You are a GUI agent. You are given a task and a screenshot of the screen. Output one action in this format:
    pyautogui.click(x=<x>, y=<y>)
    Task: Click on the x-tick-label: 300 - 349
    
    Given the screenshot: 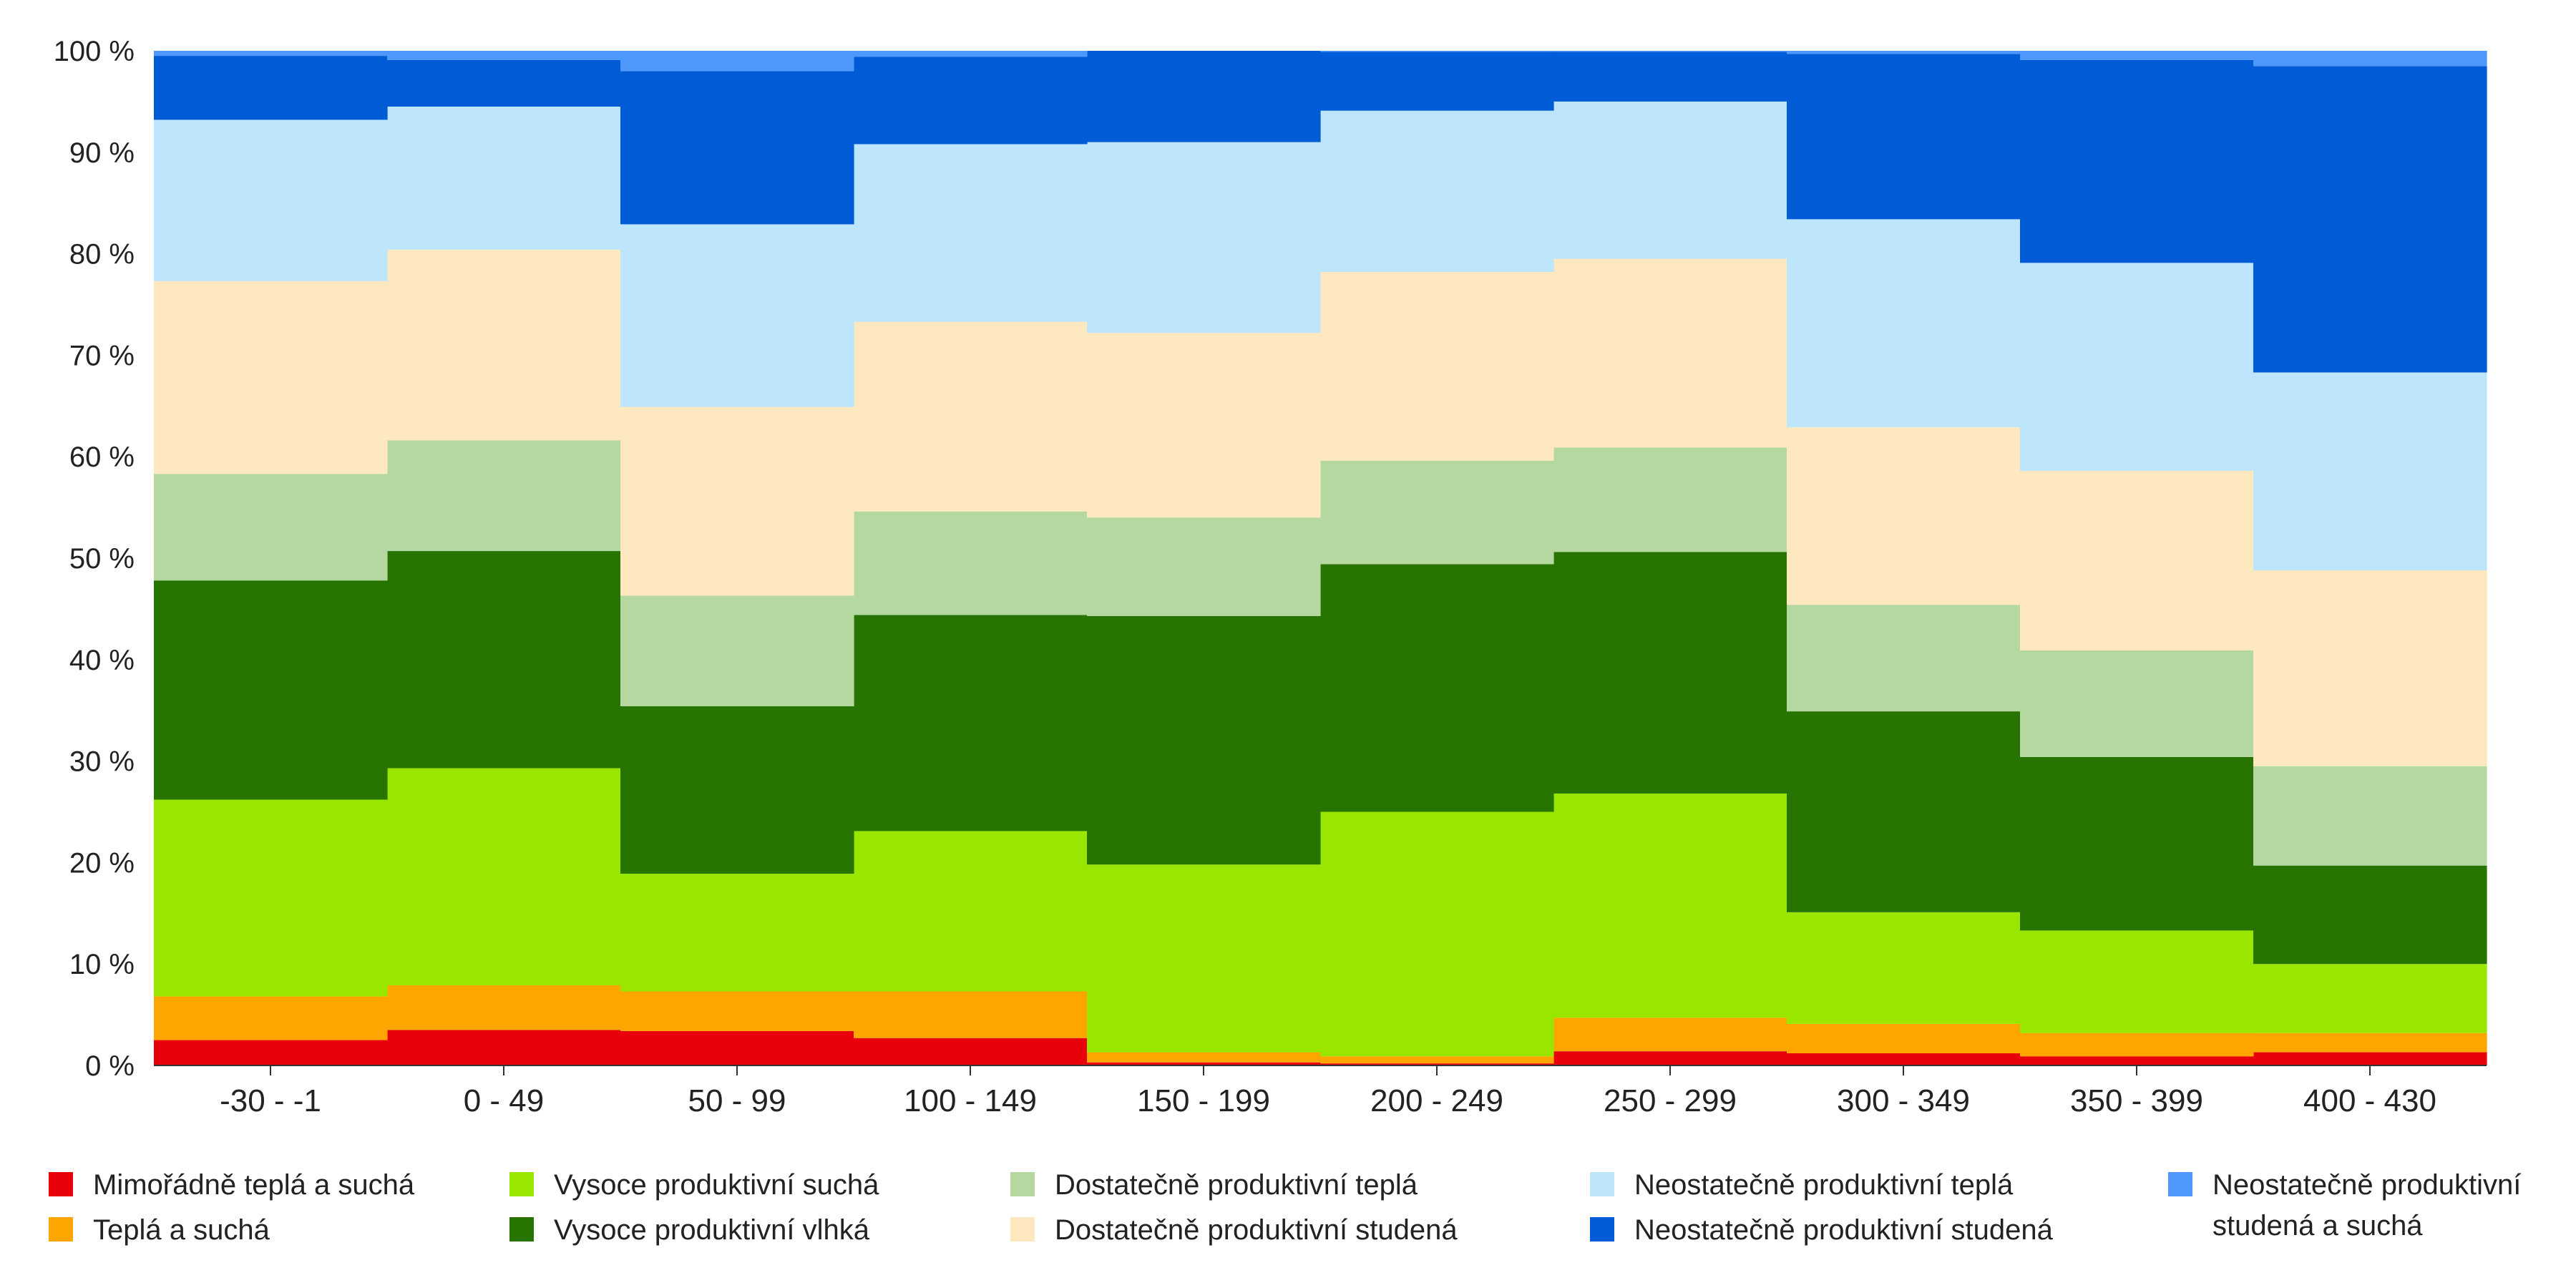 What is the action you would take?
    pyautogui.click(x=1903, y=1100)
    